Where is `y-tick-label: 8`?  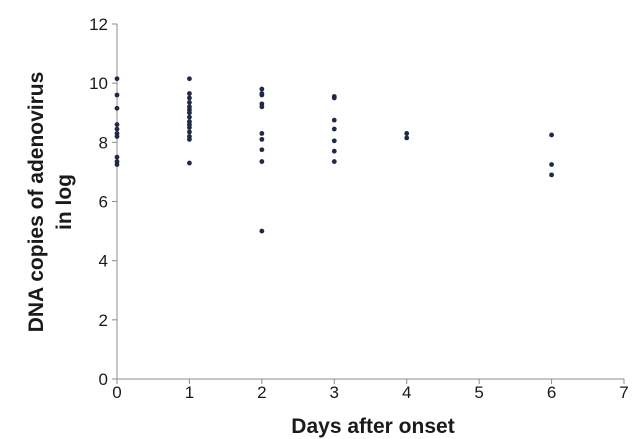
y-tick-label: 8 is located at coordinates (103, 142).